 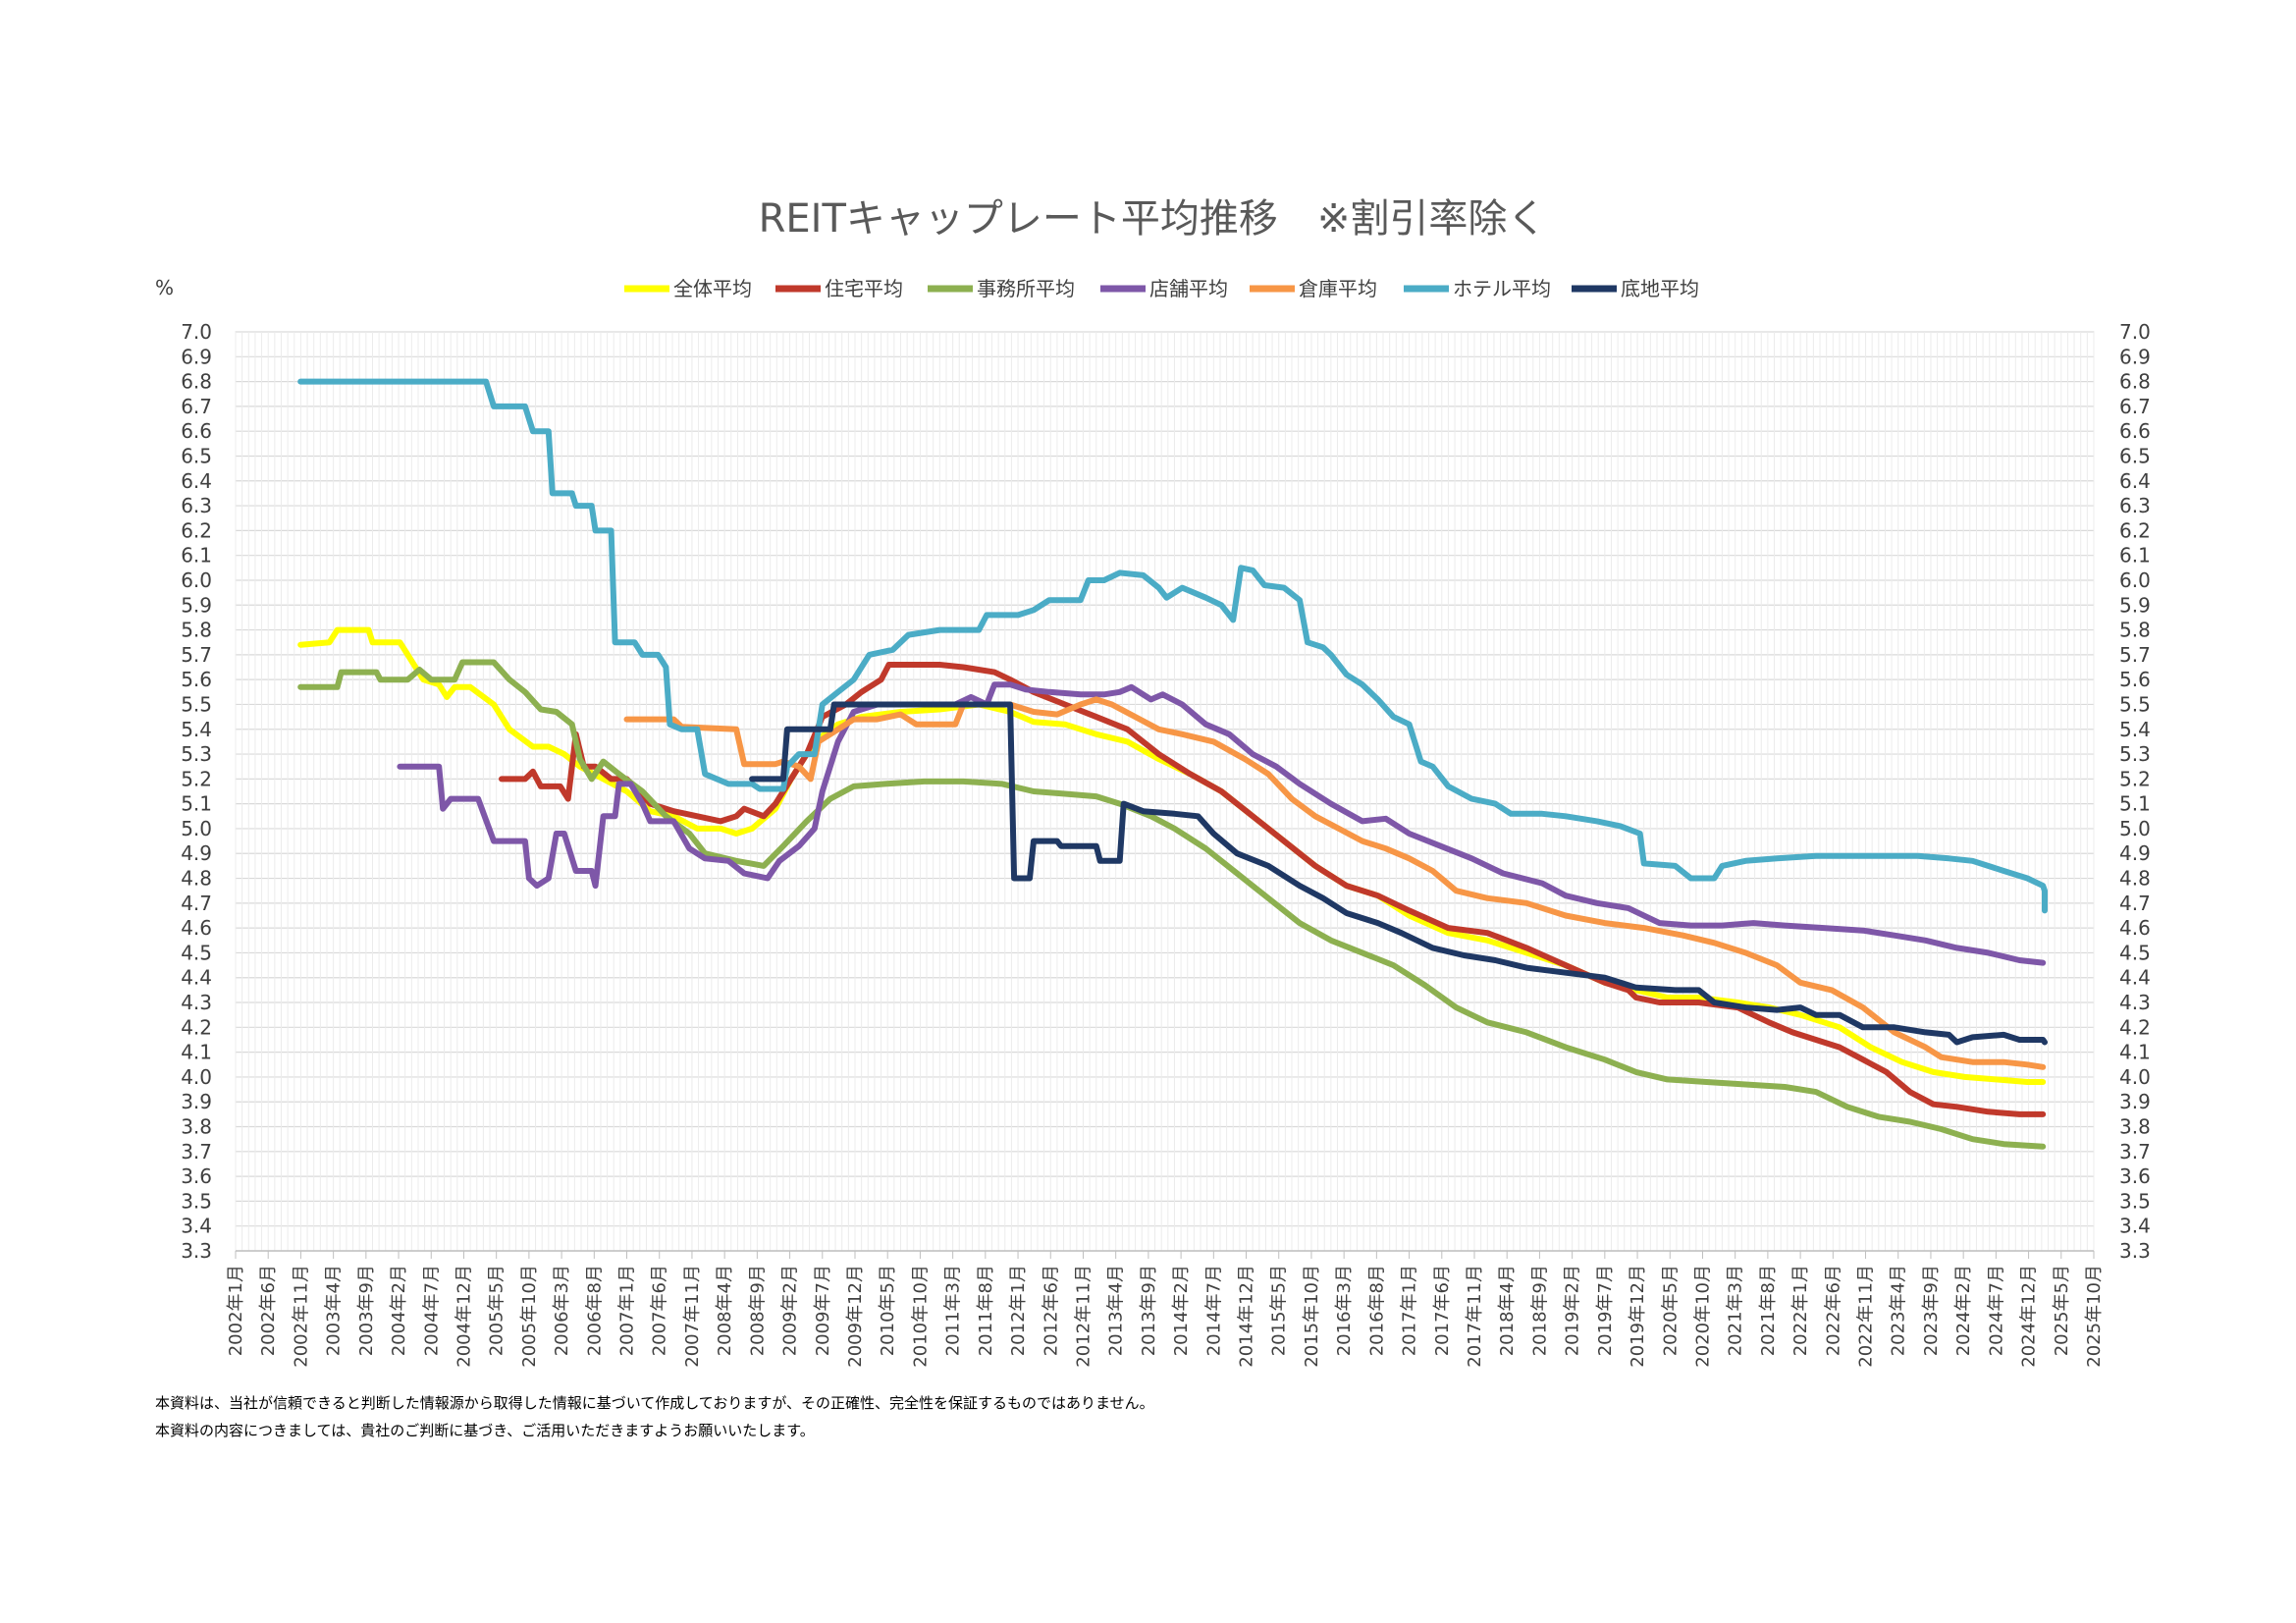 I want to click on x-tick-label: 2012年1月, so click(x=1018, y=1310).